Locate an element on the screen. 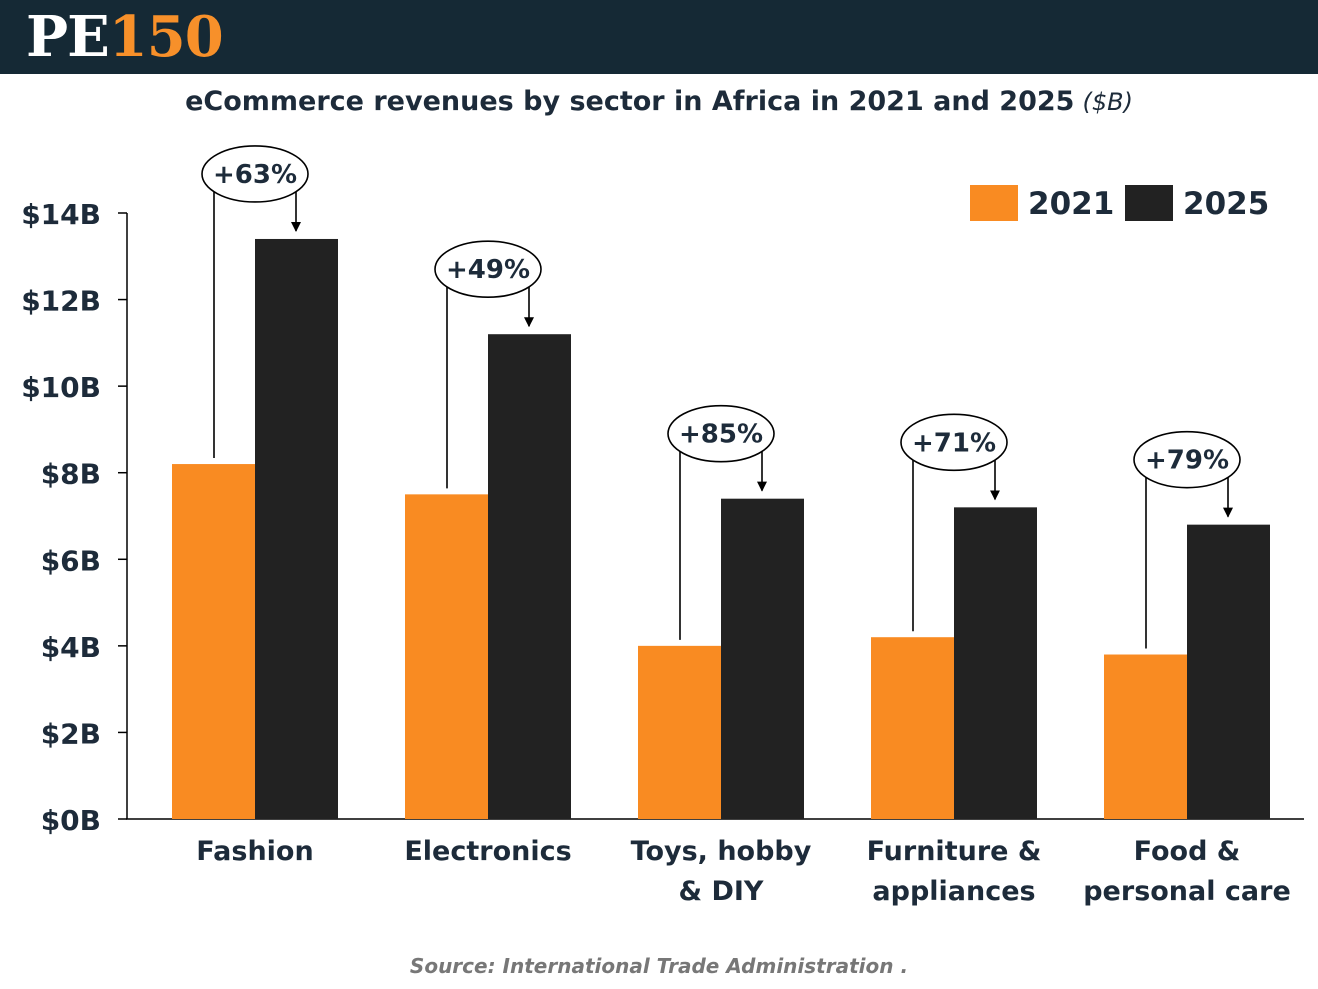 This screenshot has width=1318, height=989. x-tick-label: personal care is located at coordinates (1187, 891).